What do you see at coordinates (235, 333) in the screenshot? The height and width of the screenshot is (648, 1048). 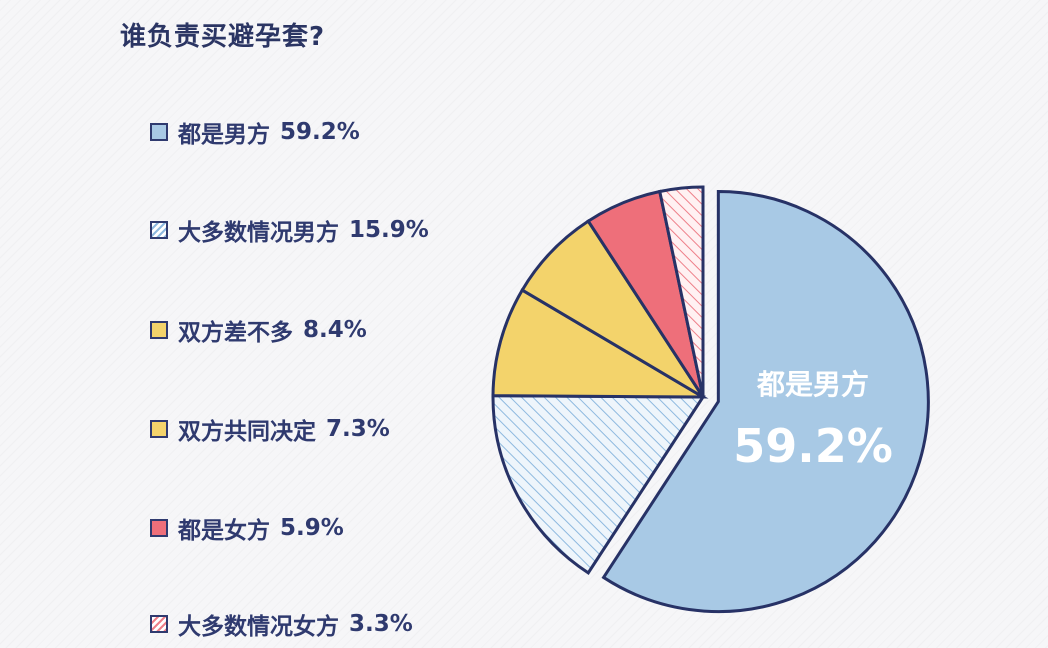 I see `legend-label-3: 双方差不多` at bounding box center [235, 333].